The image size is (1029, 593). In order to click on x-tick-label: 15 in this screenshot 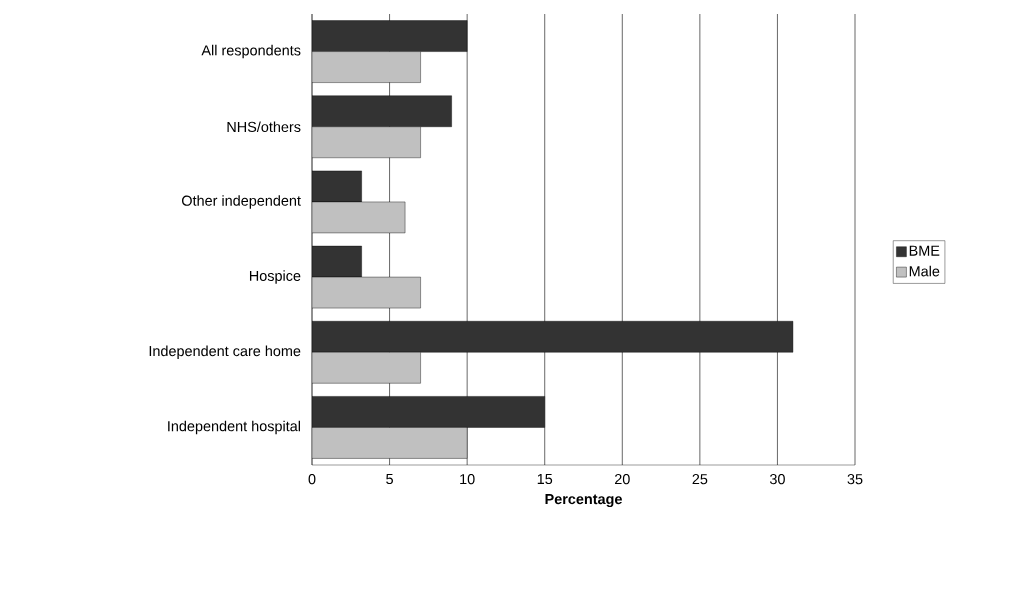, I will do `click(545, 479)`.